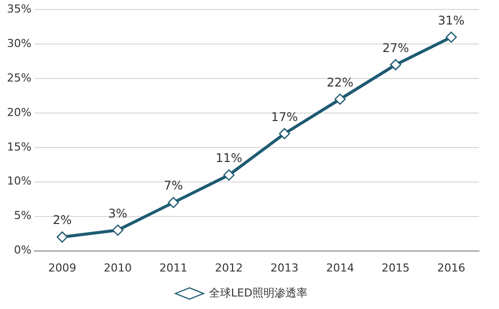 This screenshot has height=309, width=499. What do you see at coordinates (395, 47) in the screenshot?
I see `data-label: 27%` at bounding box center [395, 47].